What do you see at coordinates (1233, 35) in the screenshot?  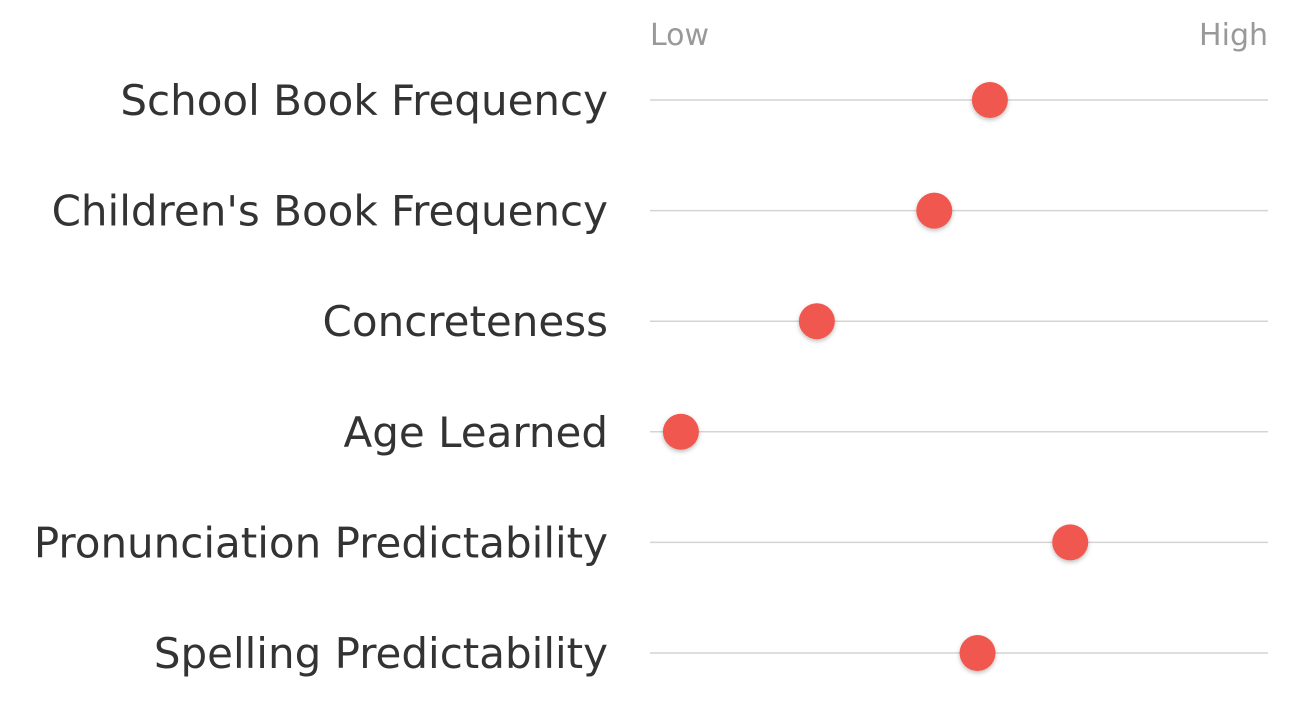 I see `scale-high-label: High` at bounding box center [1233, 35].